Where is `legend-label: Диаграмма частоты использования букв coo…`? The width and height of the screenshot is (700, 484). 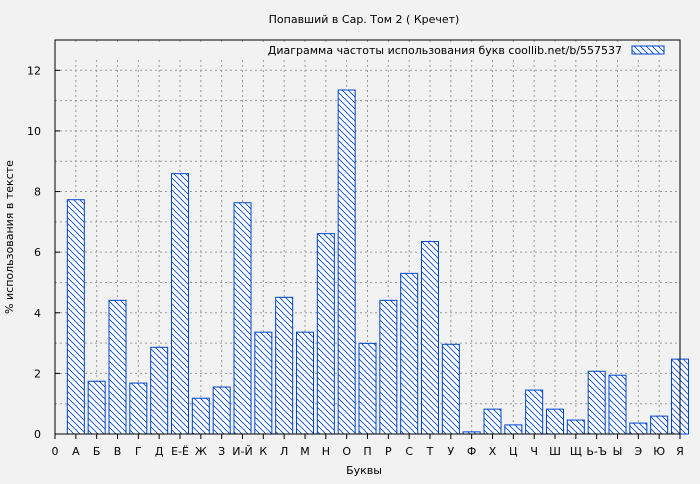 legend-label: Диаграмма частоты использования букв coo… is located at coordinates (445, 50).